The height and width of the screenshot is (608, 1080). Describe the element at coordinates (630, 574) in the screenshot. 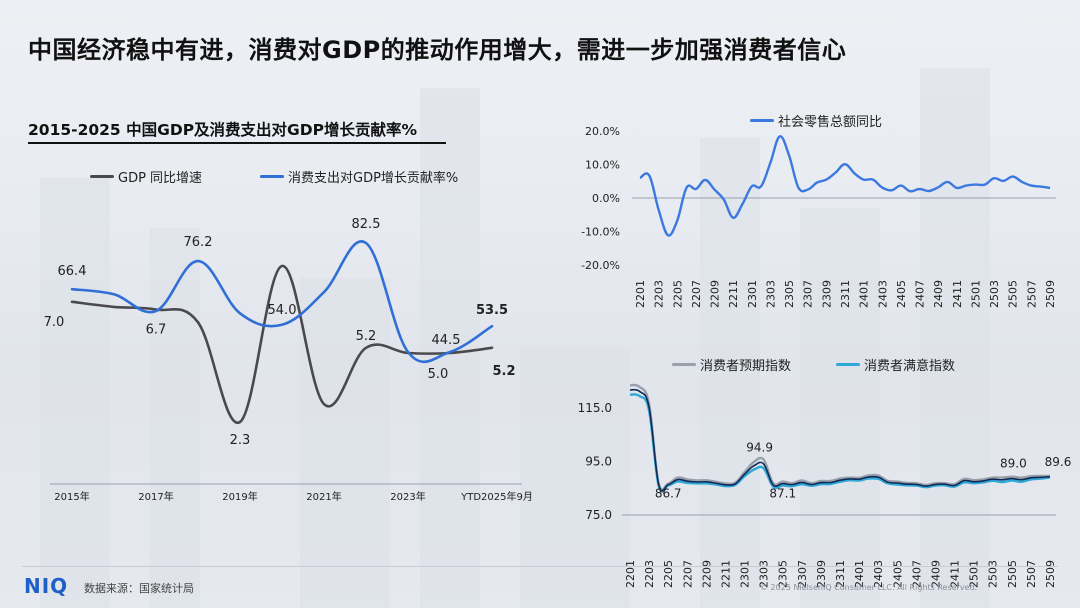

I see `confidence-x-tick-2201: 2201` at that location.